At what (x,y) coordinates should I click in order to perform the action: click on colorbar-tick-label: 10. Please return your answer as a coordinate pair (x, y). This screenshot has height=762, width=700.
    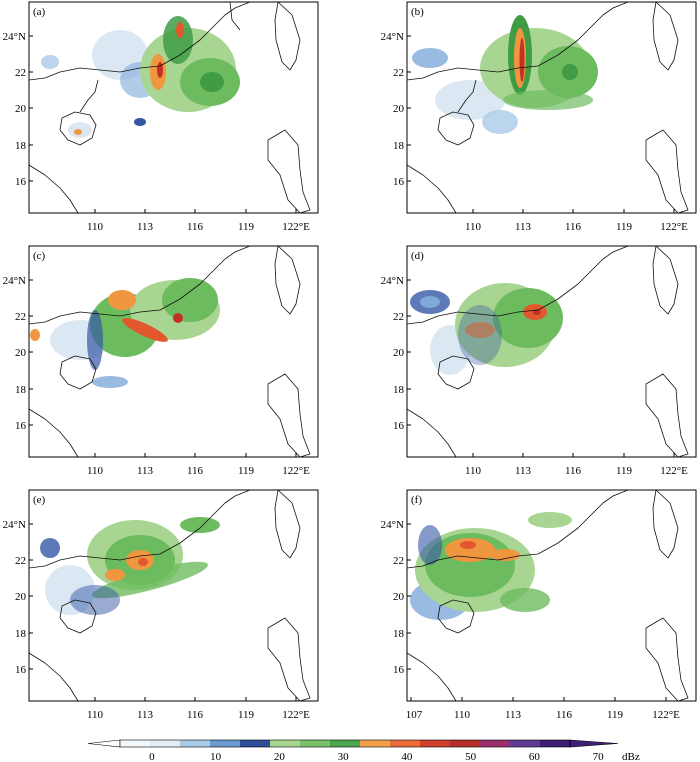
    Looking at the image, I should click on (216, 756).